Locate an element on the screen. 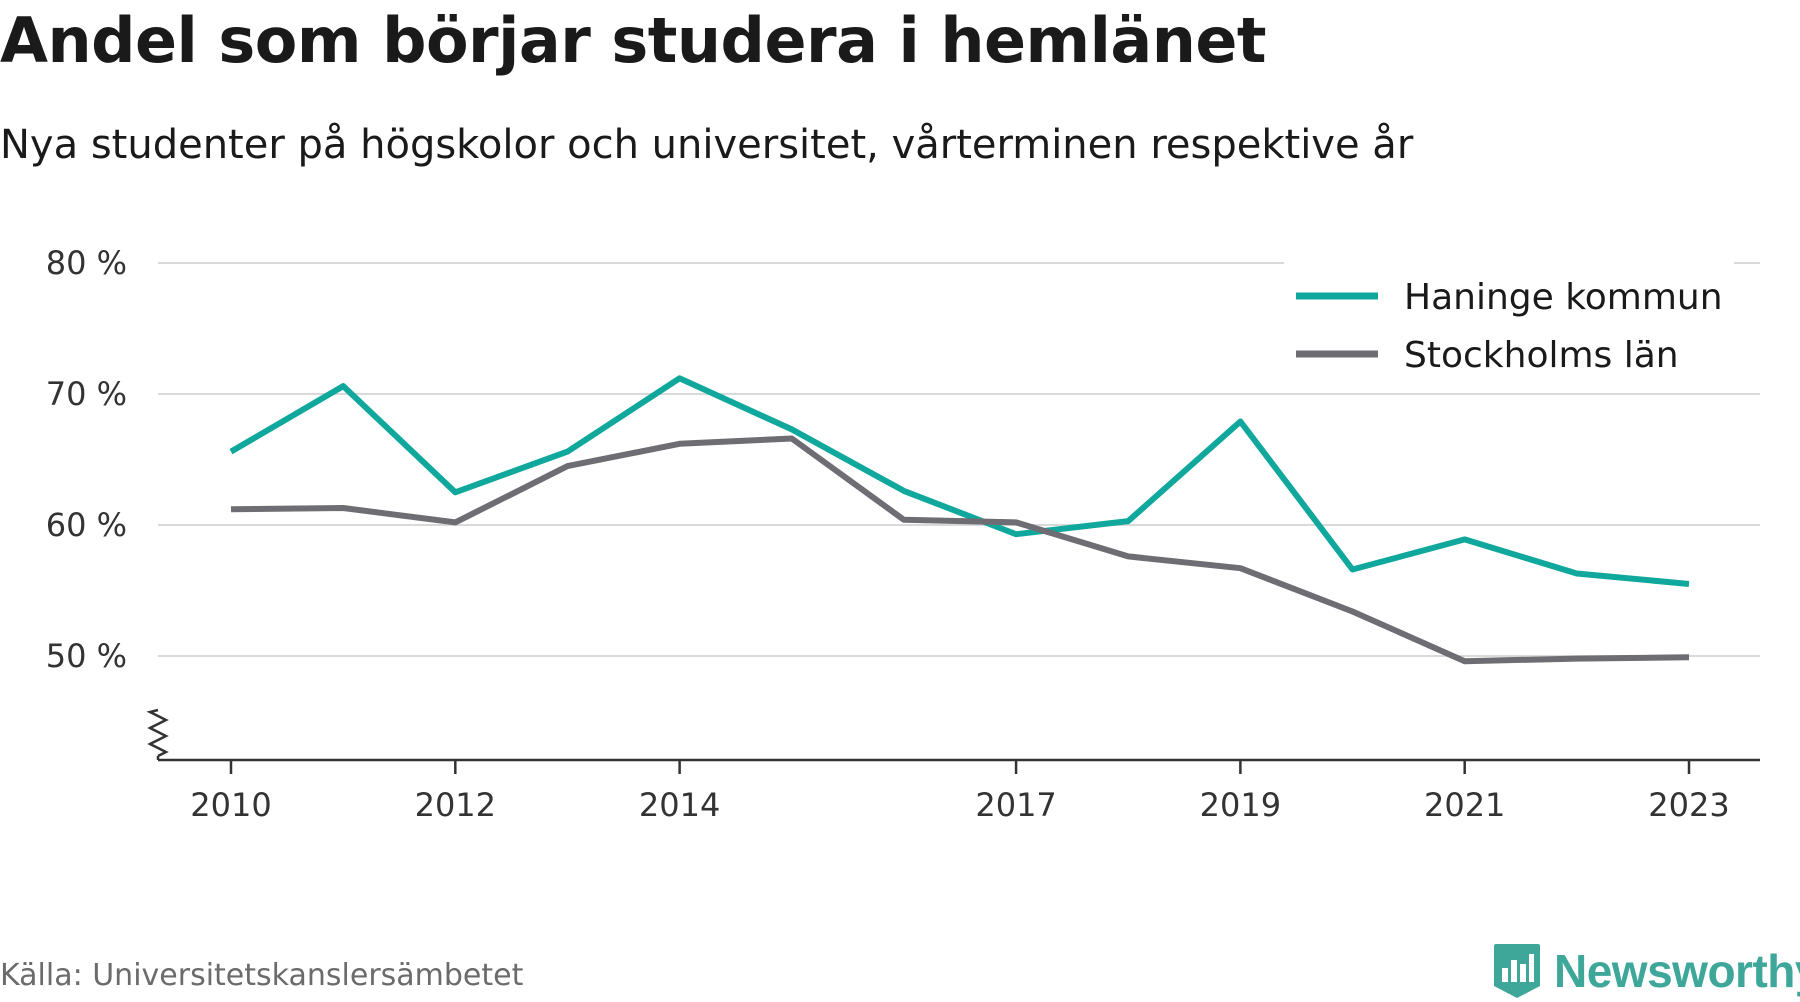  x-tick-label: 2017 is located at coordinates (1015, 805).